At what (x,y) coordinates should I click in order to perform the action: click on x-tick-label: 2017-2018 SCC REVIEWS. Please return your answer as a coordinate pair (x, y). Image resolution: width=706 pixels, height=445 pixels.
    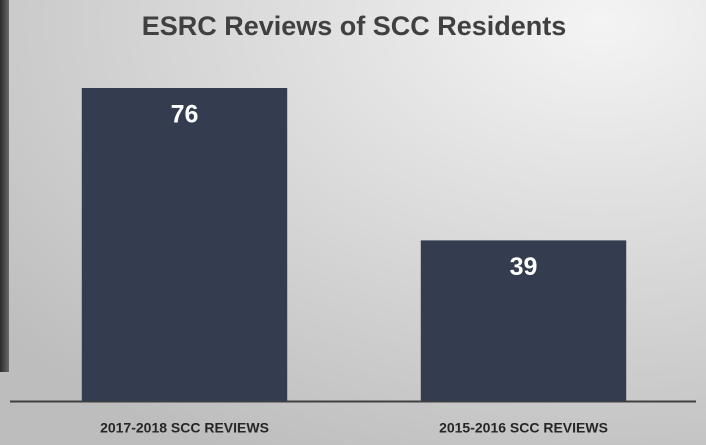
    Looking at the image, I should click on (184, 428).